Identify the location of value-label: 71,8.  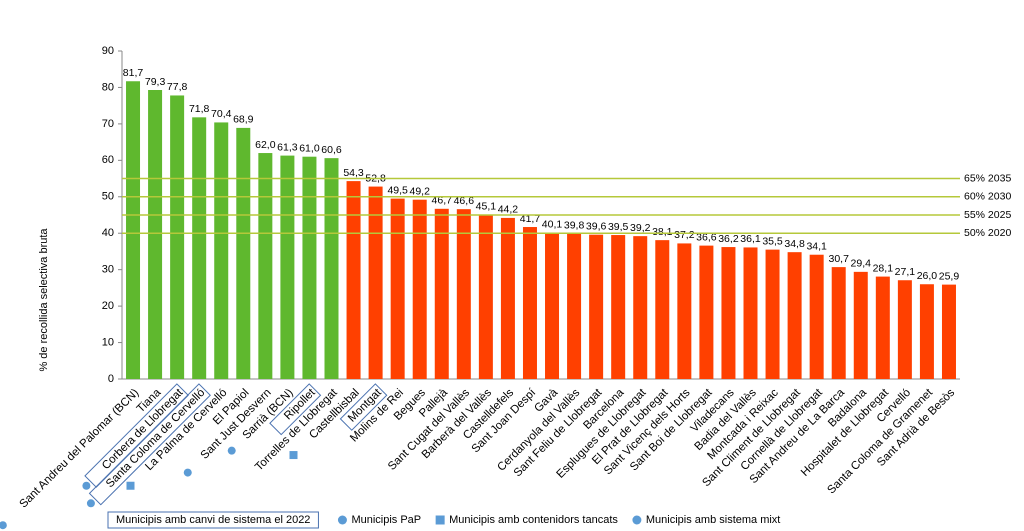
(199, 109).